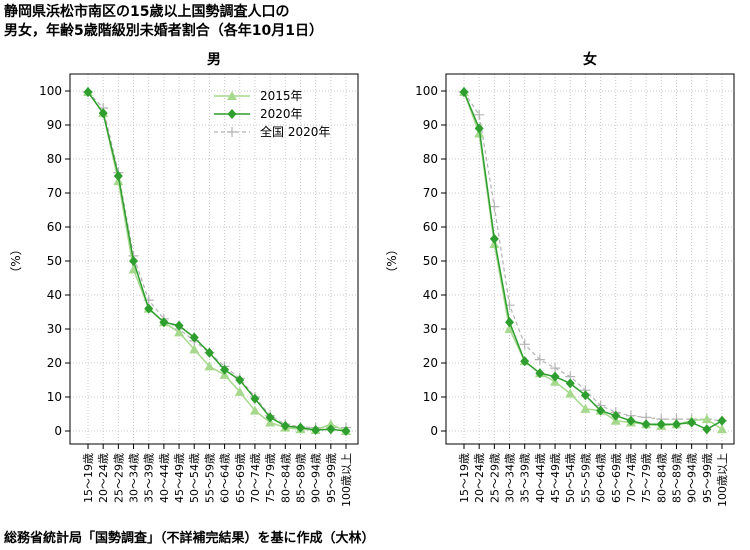 This screenshot has height=550, width=750. I want to click on x-tick-label: 55～59歳, so click(209, 478).